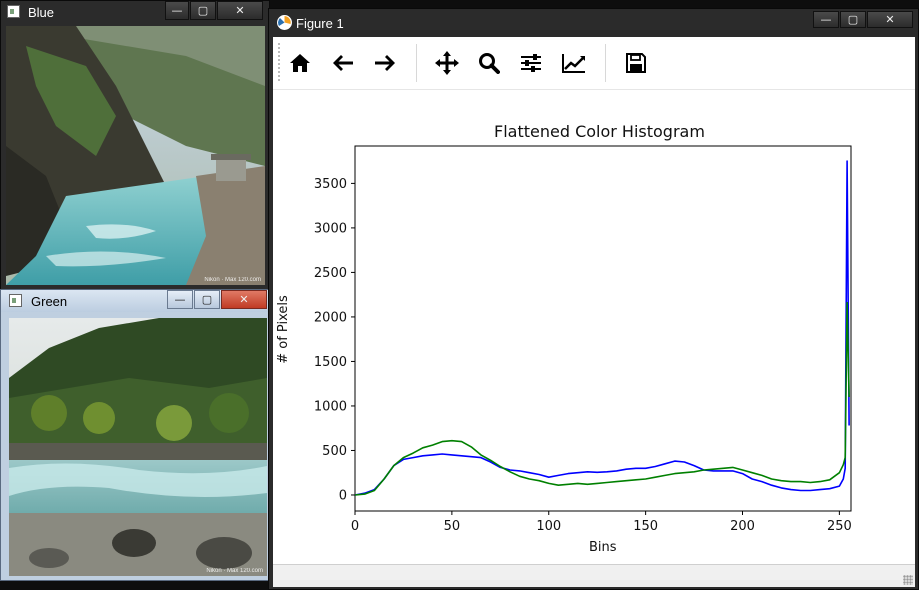 The height and width of the screenshot is (590, 919). What do you see at coordinates (330, 317) in the screenshot?
I see `y-tick-label: 2000` at bounding box center [330, 317].